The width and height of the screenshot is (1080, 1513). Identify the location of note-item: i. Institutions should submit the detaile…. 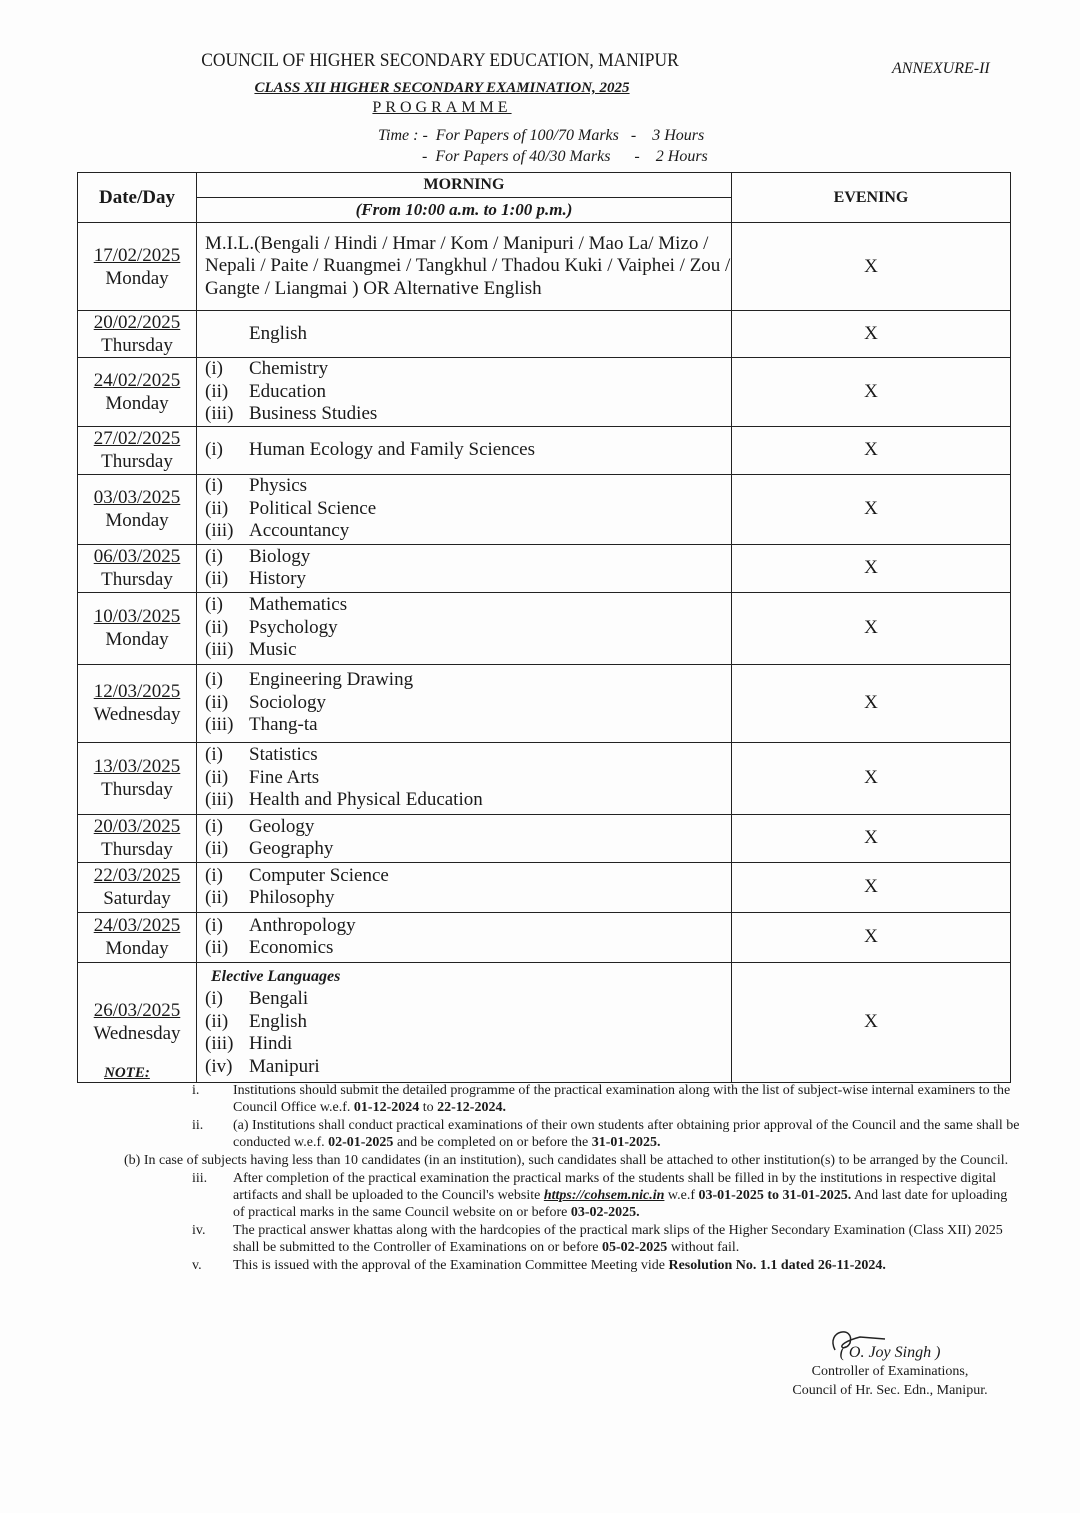
(560, 1099).